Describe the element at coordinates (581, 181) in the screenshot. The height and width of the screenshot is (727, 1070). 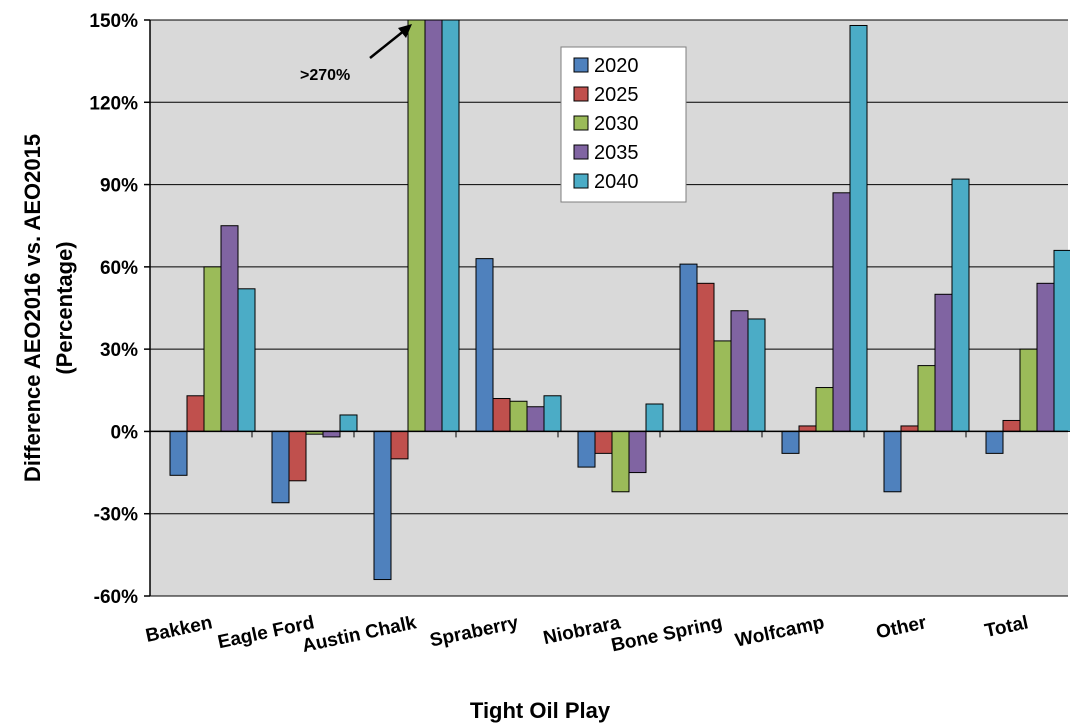
I see `legend-swatch-2040` at that location.